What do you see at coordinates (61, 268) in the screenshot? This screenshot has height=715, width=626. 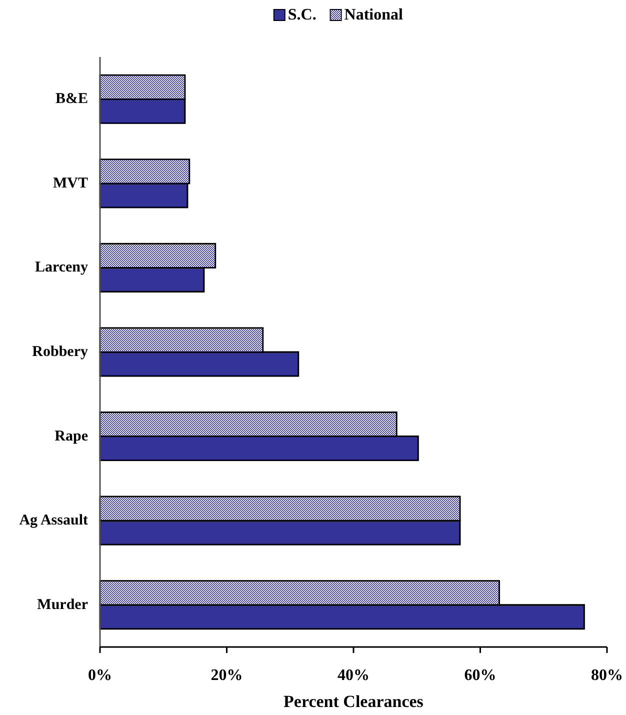 I see `y-tick-label: Larceny` at bounding box center [61, 268].